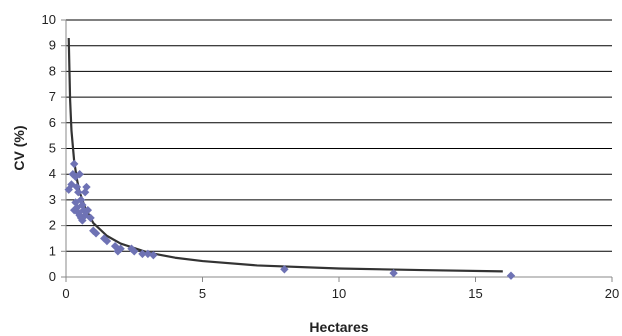  Describe the element at coordinates (52, 276) in the screenshot. I see `y-tick-label: 0` at that location.